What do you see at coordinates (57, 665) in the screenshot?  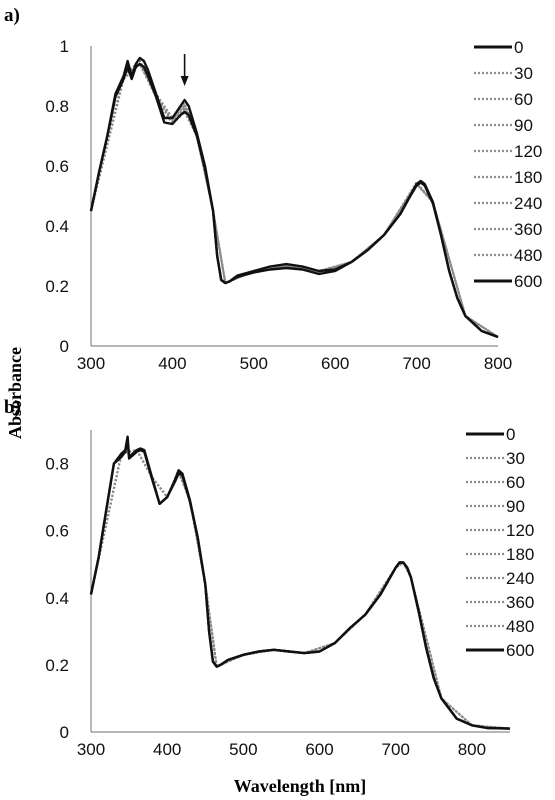 I see `panel-b-y-tick-label: 0.2` at bounding box center [57, 665].